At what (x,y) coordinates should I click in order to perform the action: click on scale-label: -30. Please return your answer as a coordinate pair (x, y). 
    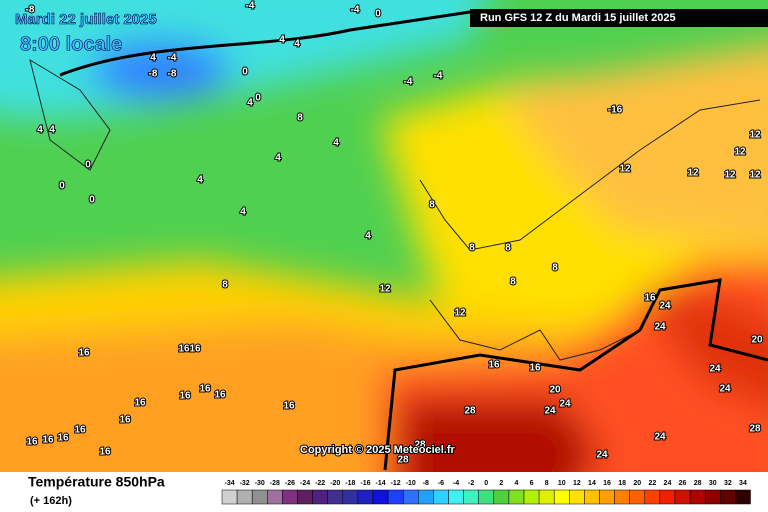
    Looking at the image, I should click on (260, 483).